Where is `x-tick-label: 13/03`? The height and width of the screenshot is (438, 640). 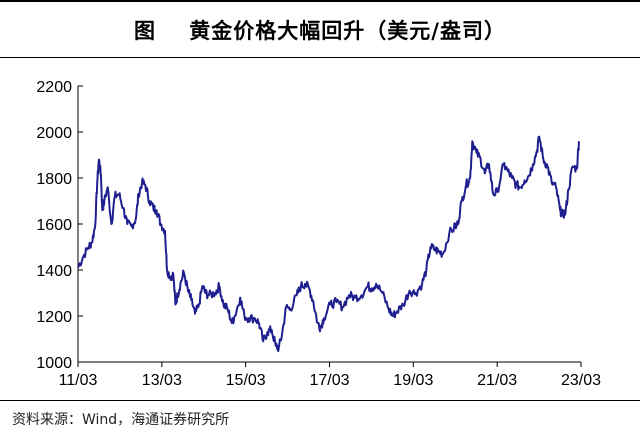
x-tick-label: 13/03 is located at coordinates (162, 380).